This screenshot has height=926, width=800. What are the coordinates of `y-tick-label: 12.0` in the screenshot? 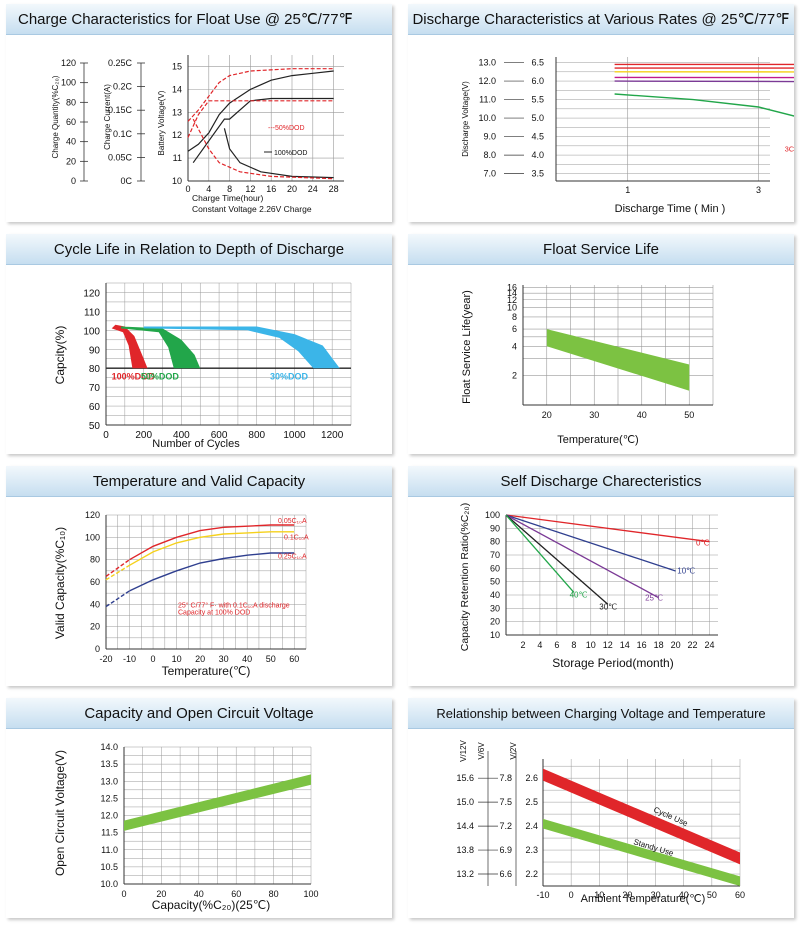 It's located at (109, 816).